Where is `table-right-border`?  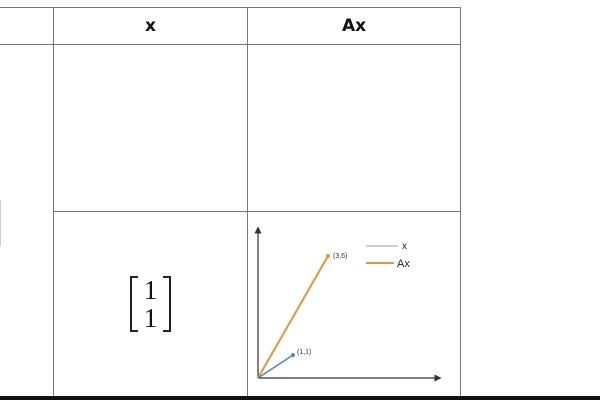
table-right-border is located at coordinates (460, 201).